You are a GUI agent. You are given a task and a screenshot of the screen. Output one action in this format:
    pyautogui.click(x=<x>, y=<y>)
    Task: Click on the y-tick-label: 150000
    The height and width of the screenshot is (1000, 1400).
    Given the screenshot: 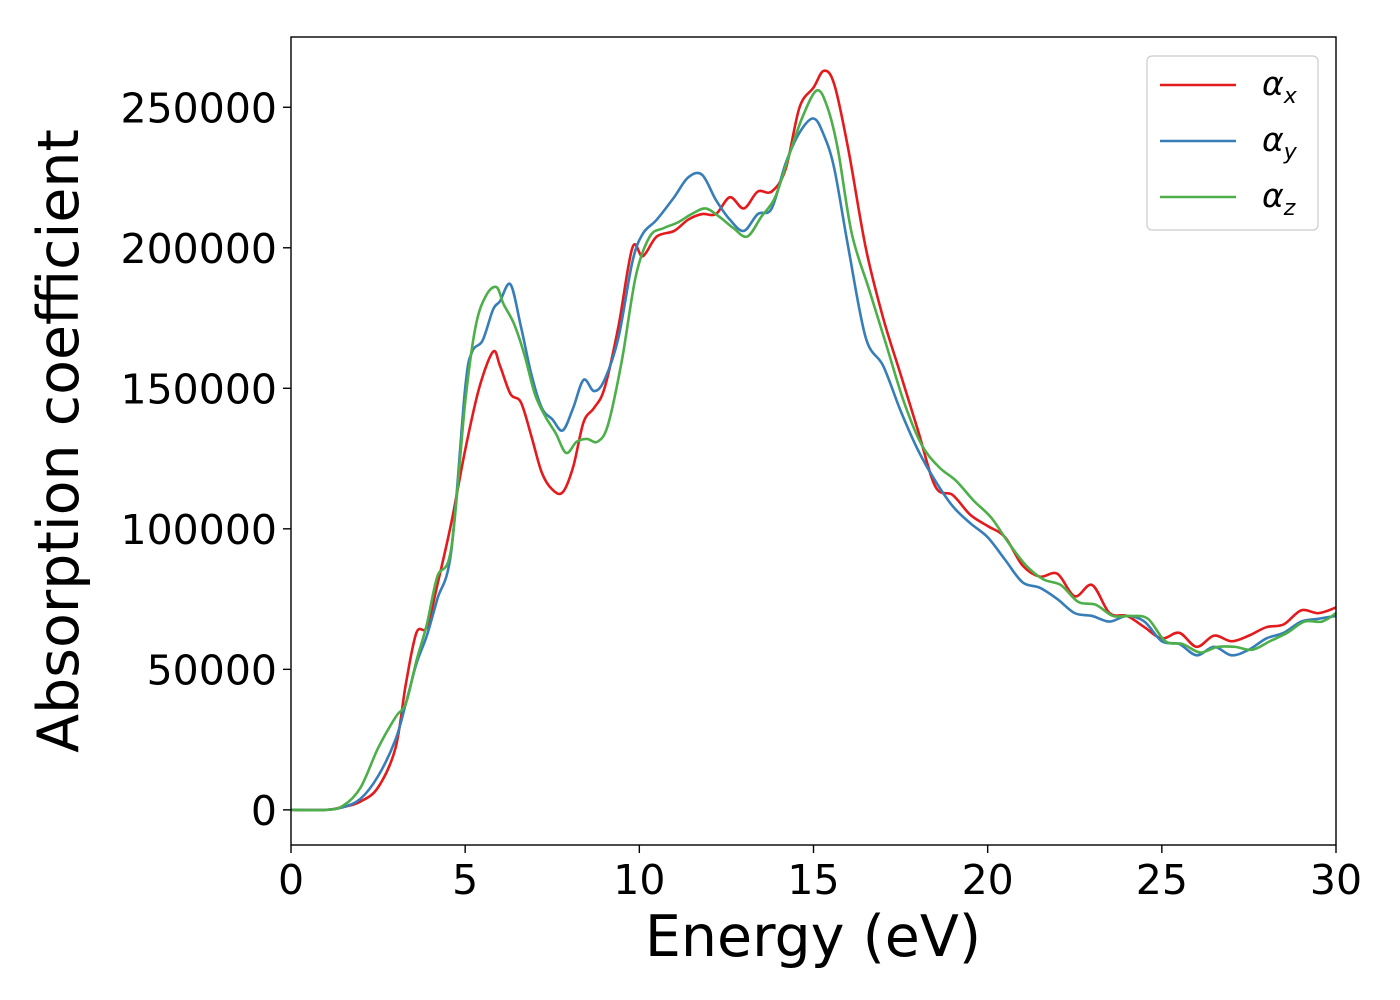 What is the action you would take?
    pyautogui.click(x=198, y=389)
    